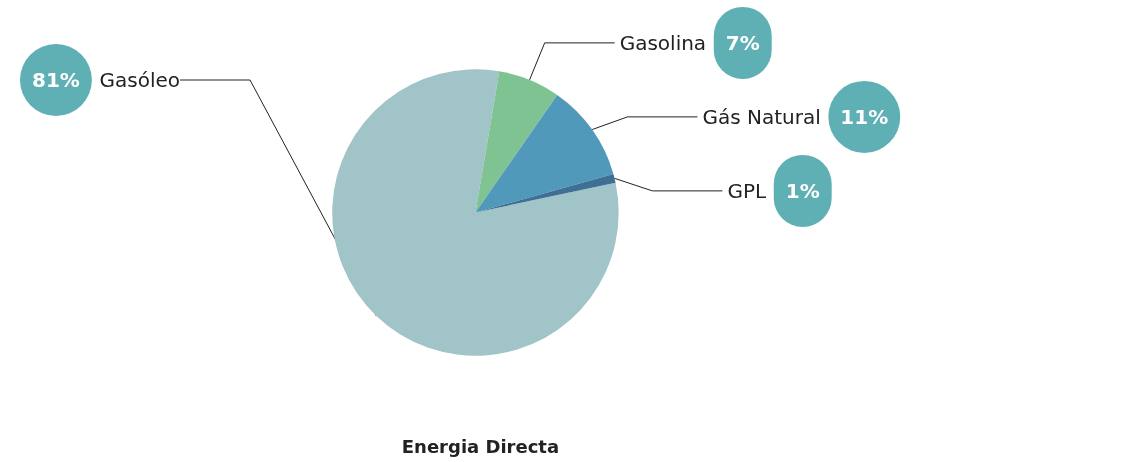 Image resolution: width=1132 pixels, height=462 pixels. What do you see at coordinates (802, 190) in the screenshot?
I see `data-label: 1%` at bounding box center [802, 190].